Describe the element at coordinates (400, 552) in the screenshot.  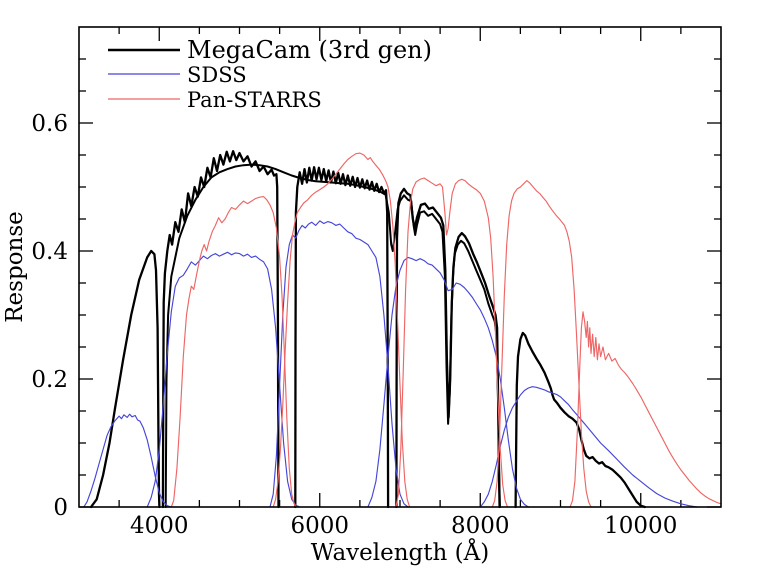
I see `x-axis-label: Wavelength (Å)` at that location.